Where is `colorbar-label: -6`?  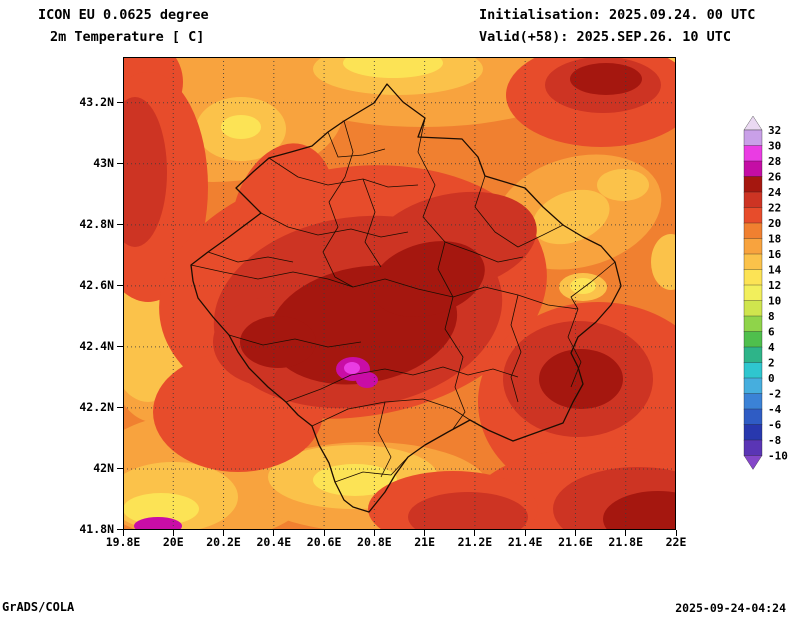
colorbar-label: -6 is located at coordinates (775, 425).